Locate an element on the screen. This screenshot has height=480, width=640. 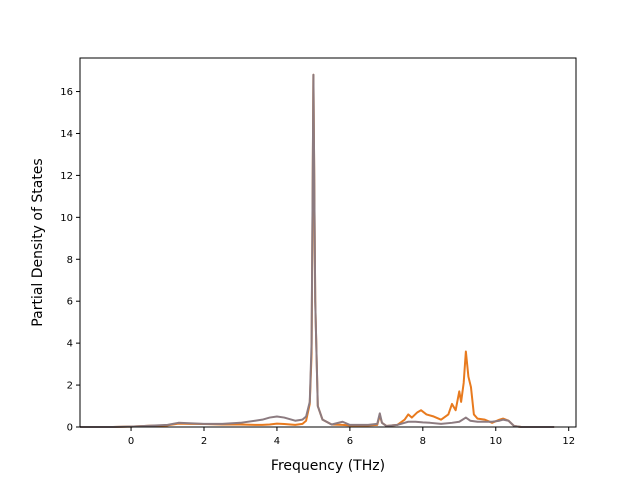
x-axis: 0 2 4 6 8 10 12 is located at coordinates (351, 437).